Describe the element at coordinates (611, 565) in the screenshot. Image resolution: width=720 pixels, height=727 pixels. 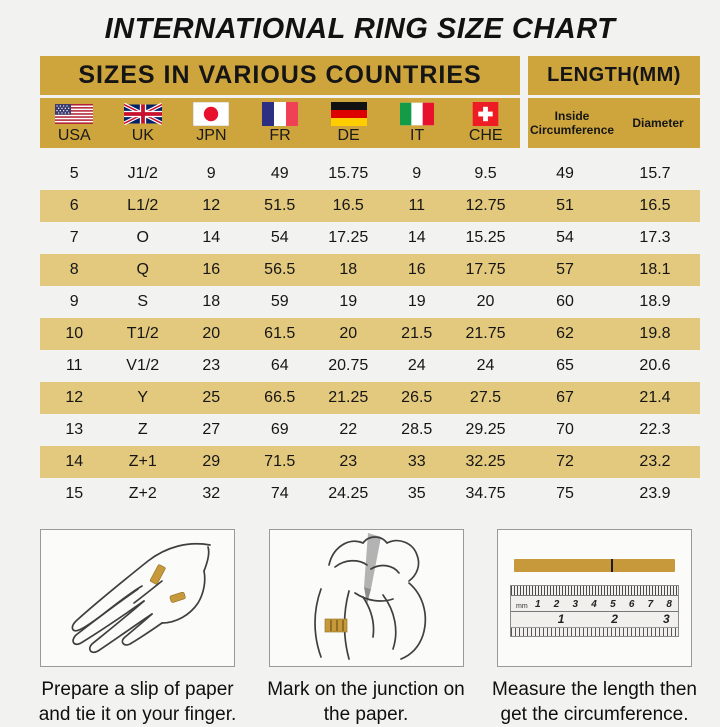
I see `strip-mark` at that location.